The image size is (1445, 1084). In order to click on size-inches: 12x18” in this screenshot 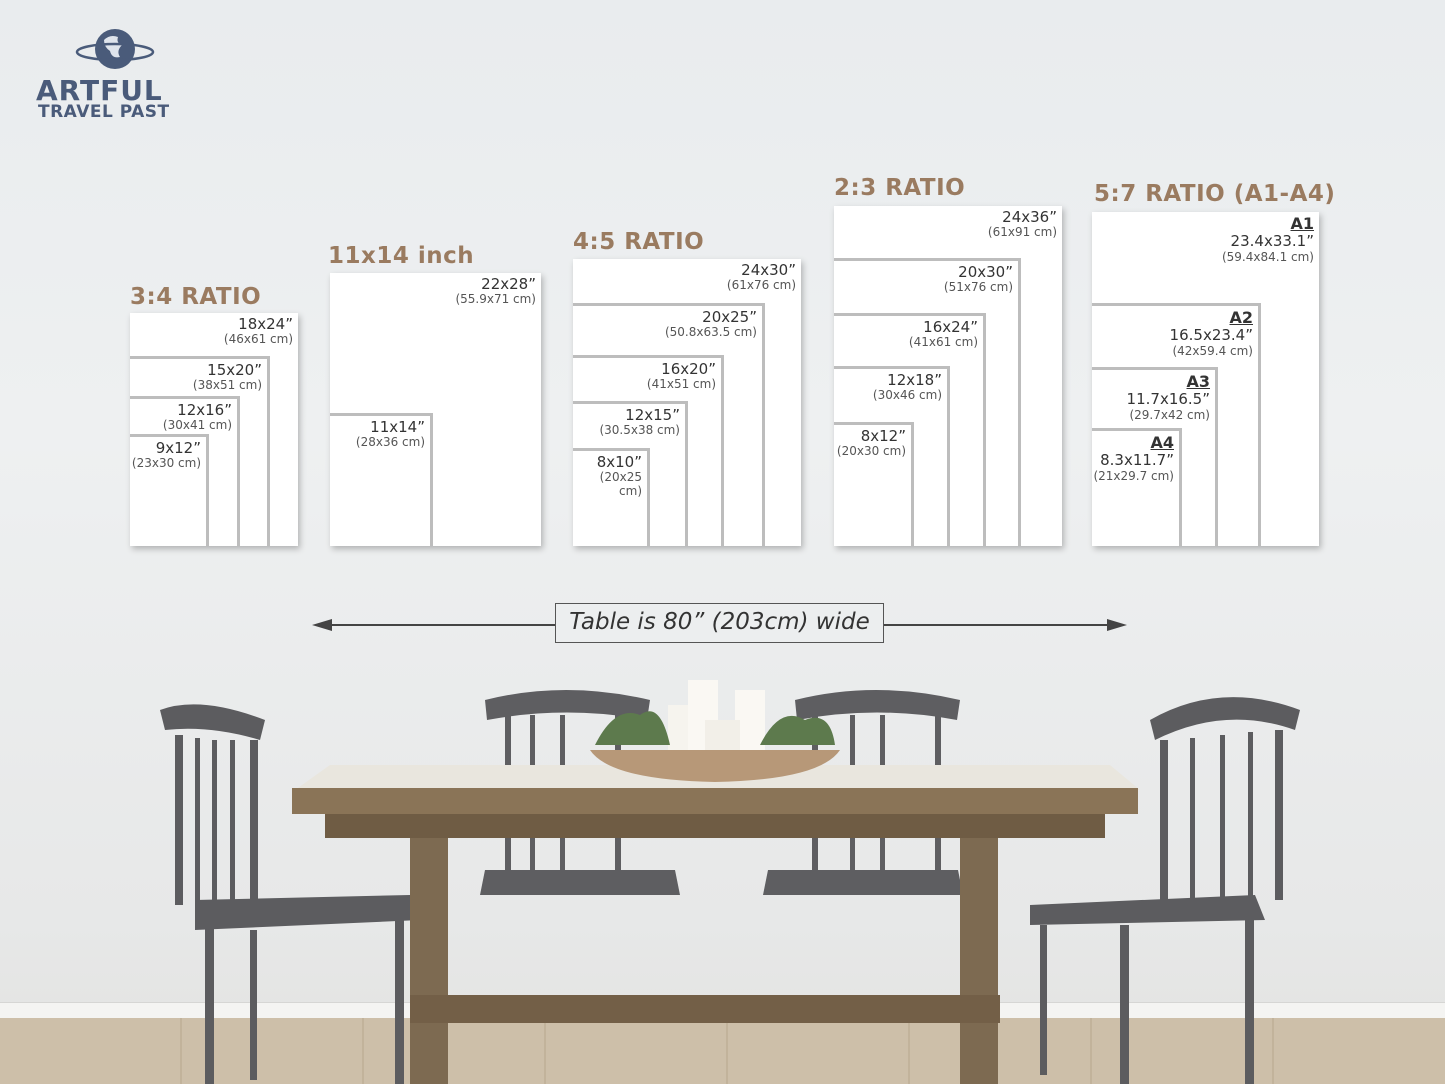, I will do `click(914, 380)`.